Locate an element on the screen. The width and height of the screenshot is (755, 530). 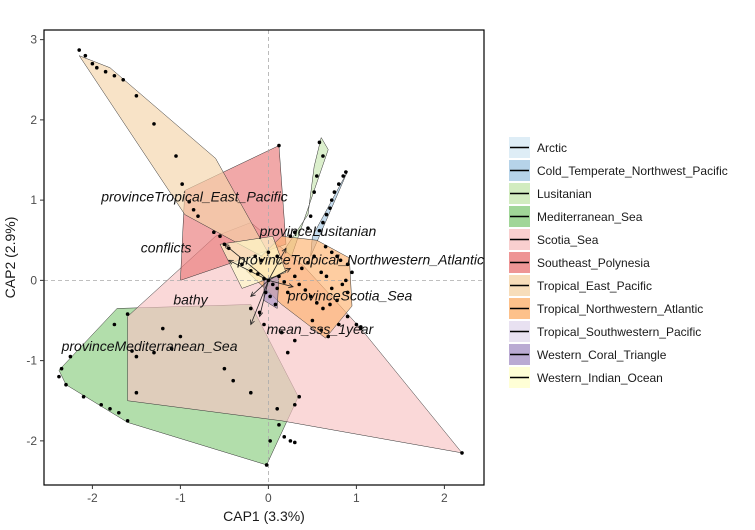
y-tick-label: -1 is located at coordinates (31, 361).